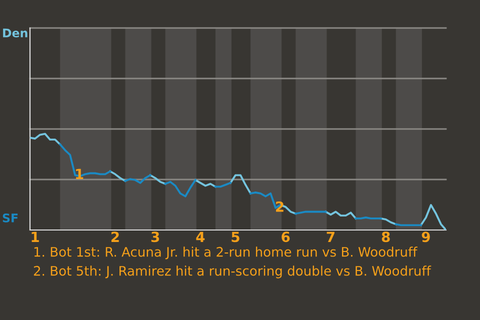 The image size is (480, 320). Describe the element at coordinates (115, 237) in the screenshot. I see `x-tick-label: 2` at that location.